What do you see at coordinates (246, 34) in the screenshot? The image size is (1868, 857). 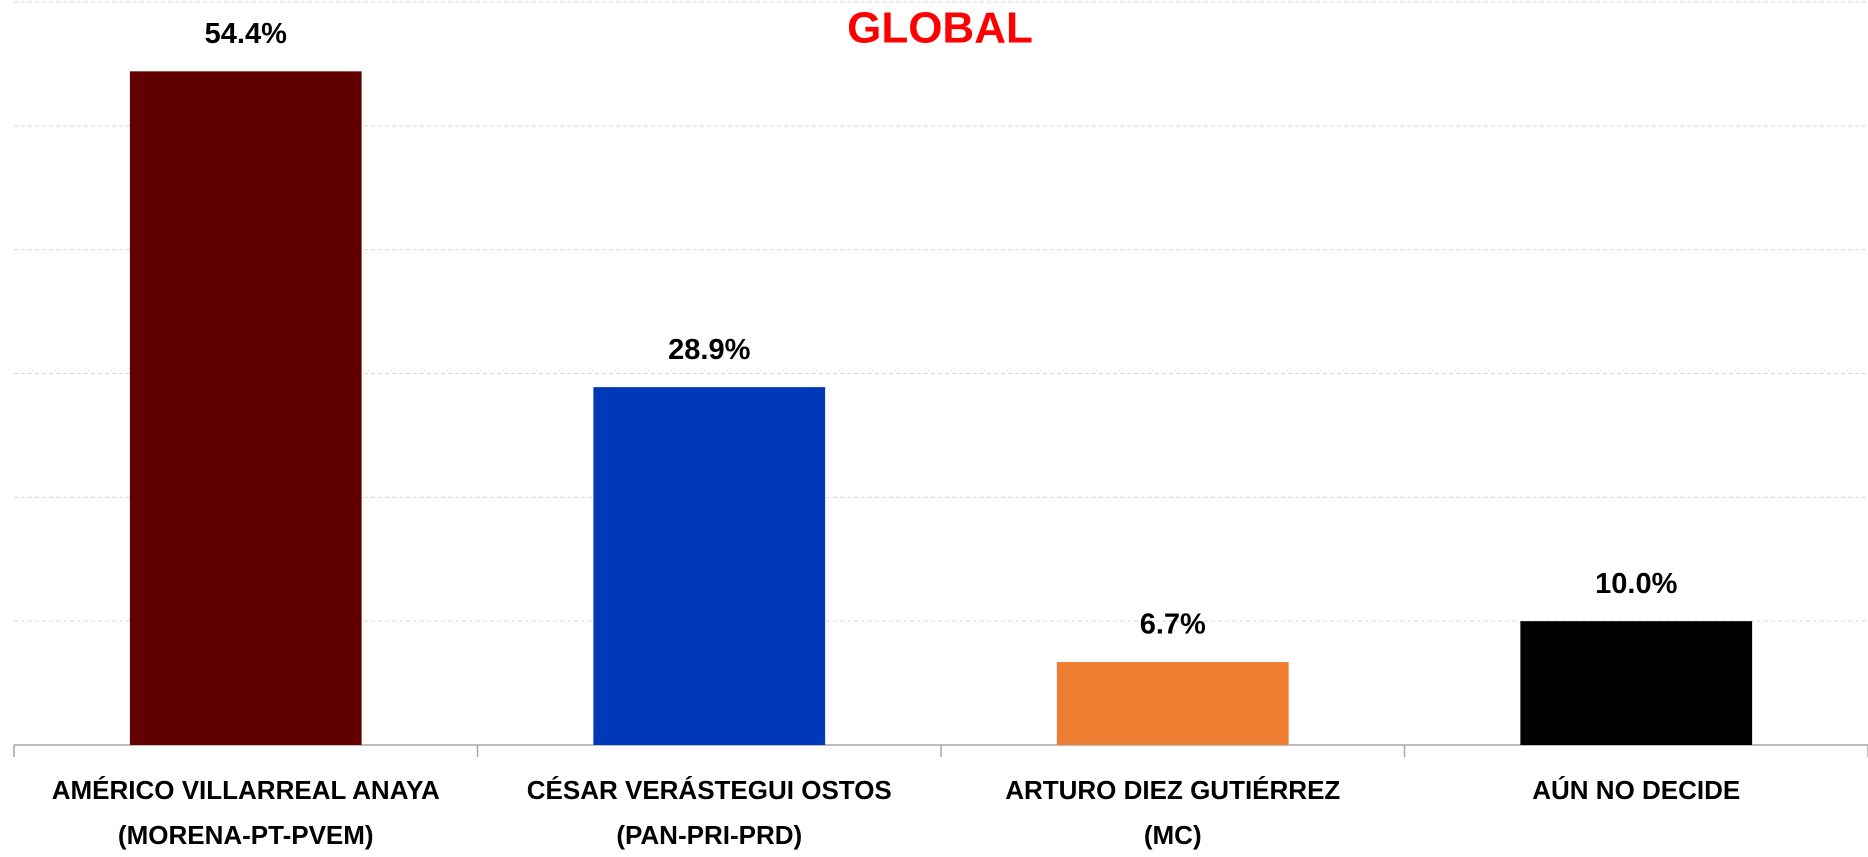 I see `data-label: 54.4%` at bounding box center [246, 34].